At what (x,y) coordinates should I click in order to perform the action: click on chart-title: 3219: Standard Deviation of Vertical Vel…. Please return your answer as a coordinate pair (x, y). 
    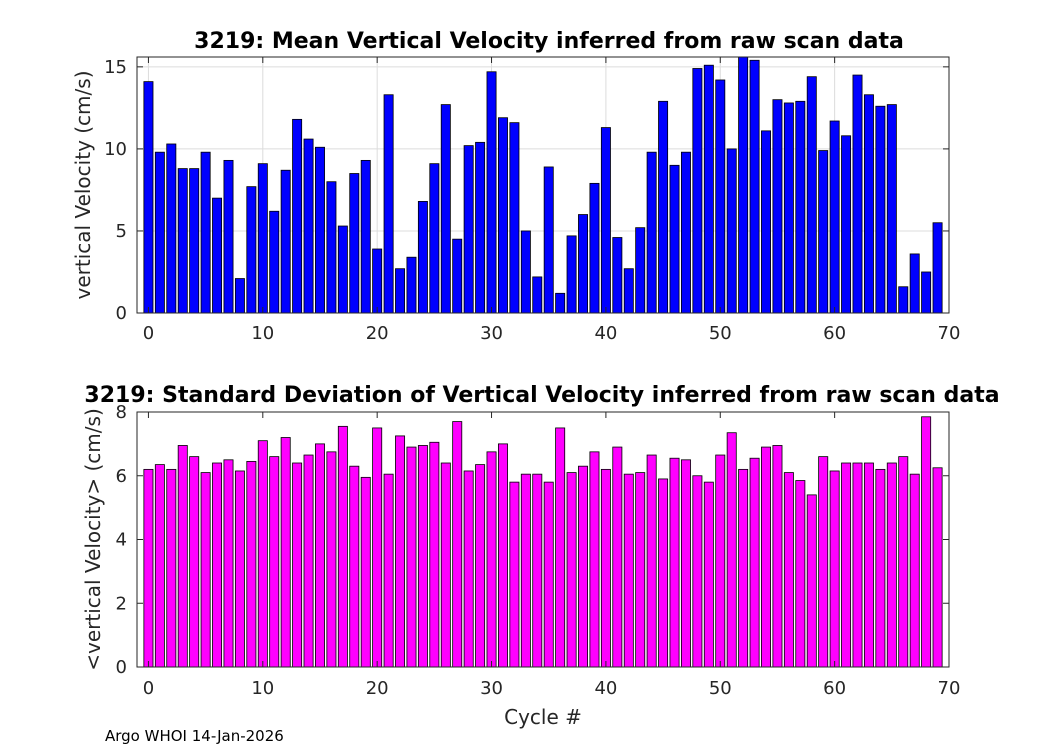
    Looking at the image, I should click on (541, 395).